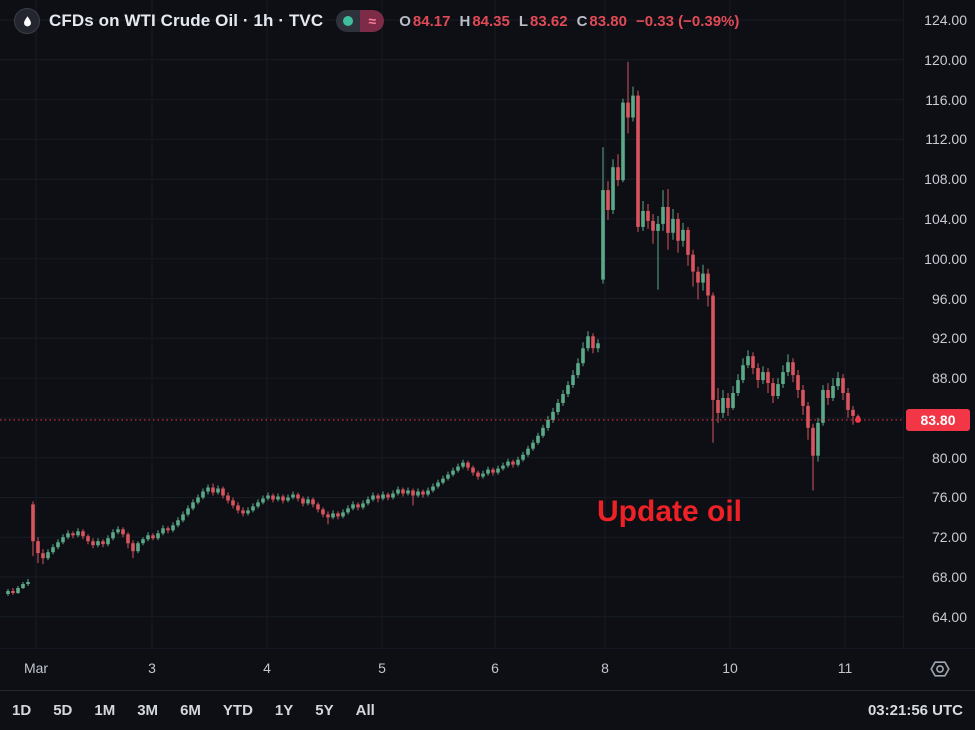  What do you see at coordinates (938, 419) in the screenshot?
I see `last-price-badge: 83.80` at bounding box center [938, 419].